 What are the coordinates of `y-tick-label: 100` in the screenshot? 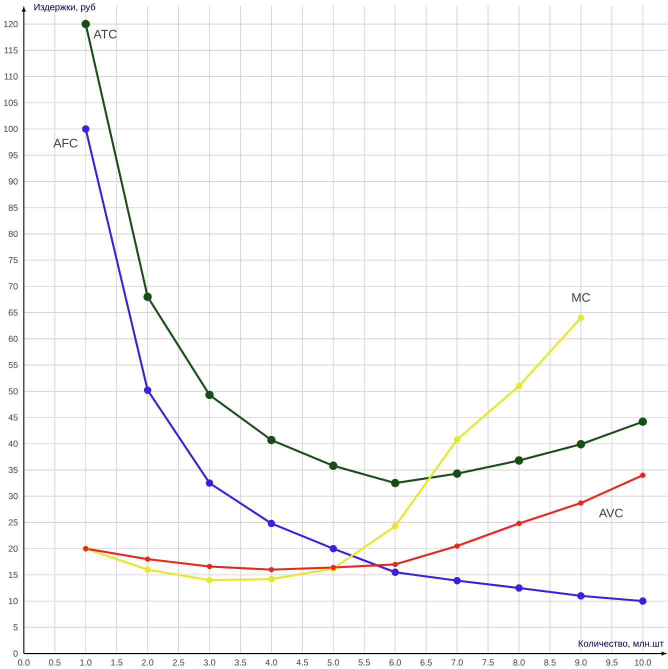 It's located at (11, 129).